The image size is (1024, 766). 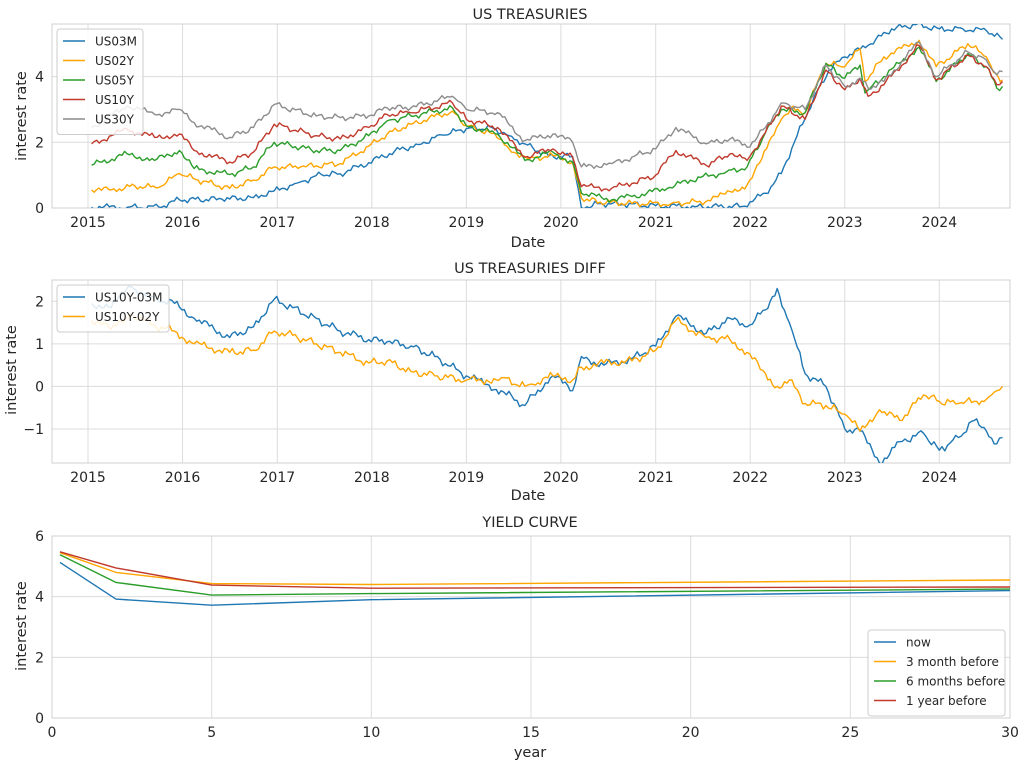 I want to click on x-tick-label: 5, so click(x=211, y=733).